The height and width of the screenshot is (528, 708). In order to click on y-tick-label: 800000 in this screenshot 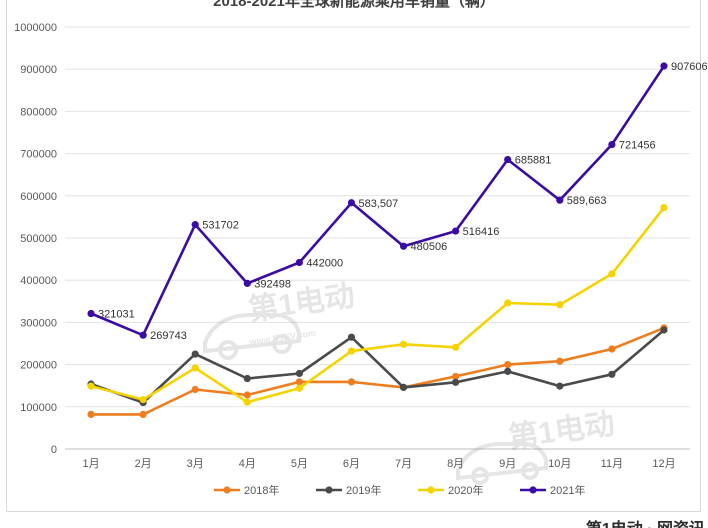, I will do `click(38, 112)`.